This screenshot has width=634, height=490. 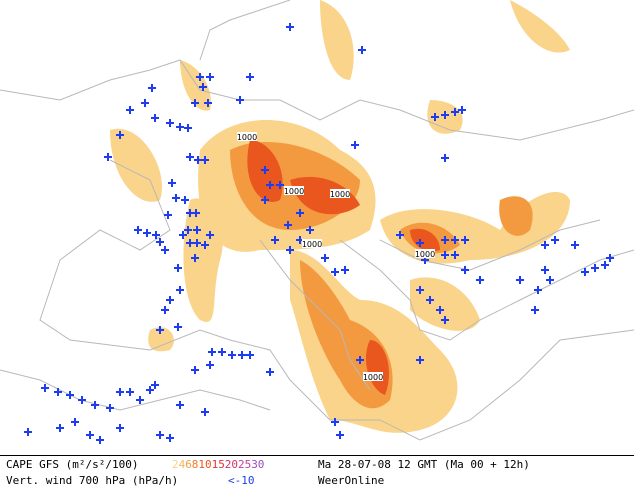 What do you see at coordinates (231, 464) in the screenshot?
I see `cape-scale-value: 20` at bounding box center [231, 464].